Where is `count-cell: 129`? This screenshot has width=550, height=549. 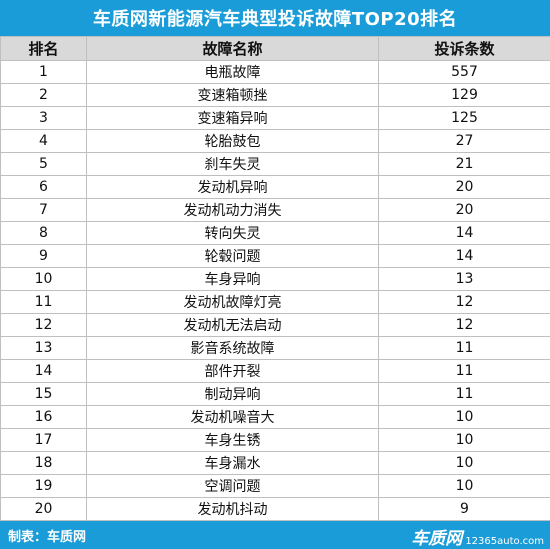 count-cell: 129 is located at coordinates (464, 95).